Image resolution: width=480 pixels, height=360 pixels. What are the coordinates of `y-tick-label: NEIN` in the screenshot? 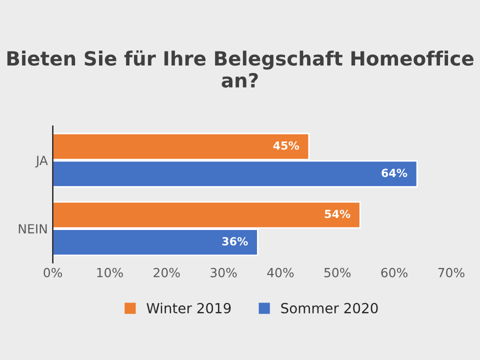 It's located at (32, 229).